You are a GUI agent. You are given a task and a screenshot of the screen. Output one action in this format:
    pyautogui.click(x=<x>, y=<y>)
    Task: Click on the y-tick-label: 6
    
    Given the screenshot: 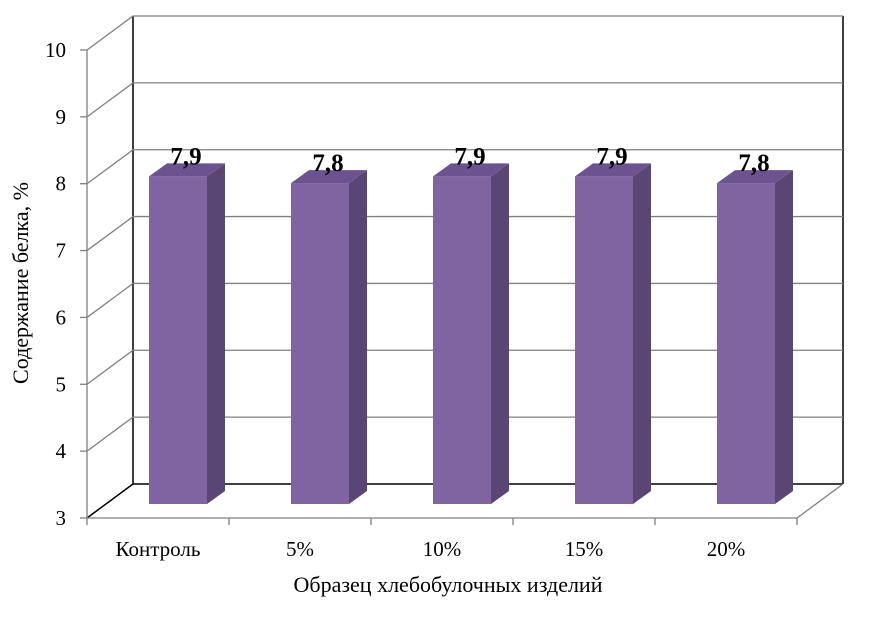 What is the action you would take?
    pyautogui.click(x=61, y=317)
    